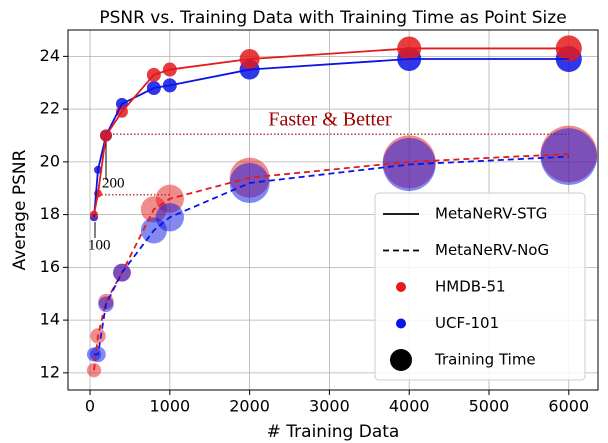 The image size is (608, 443). I want to click on annotation: 100, so click(99, 245).